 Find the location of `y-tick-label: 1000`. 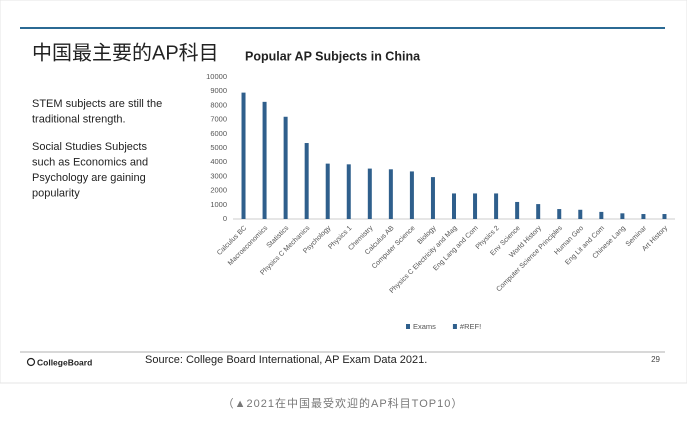

y-tick-label: 1000 is located at coordinates (218, 204).